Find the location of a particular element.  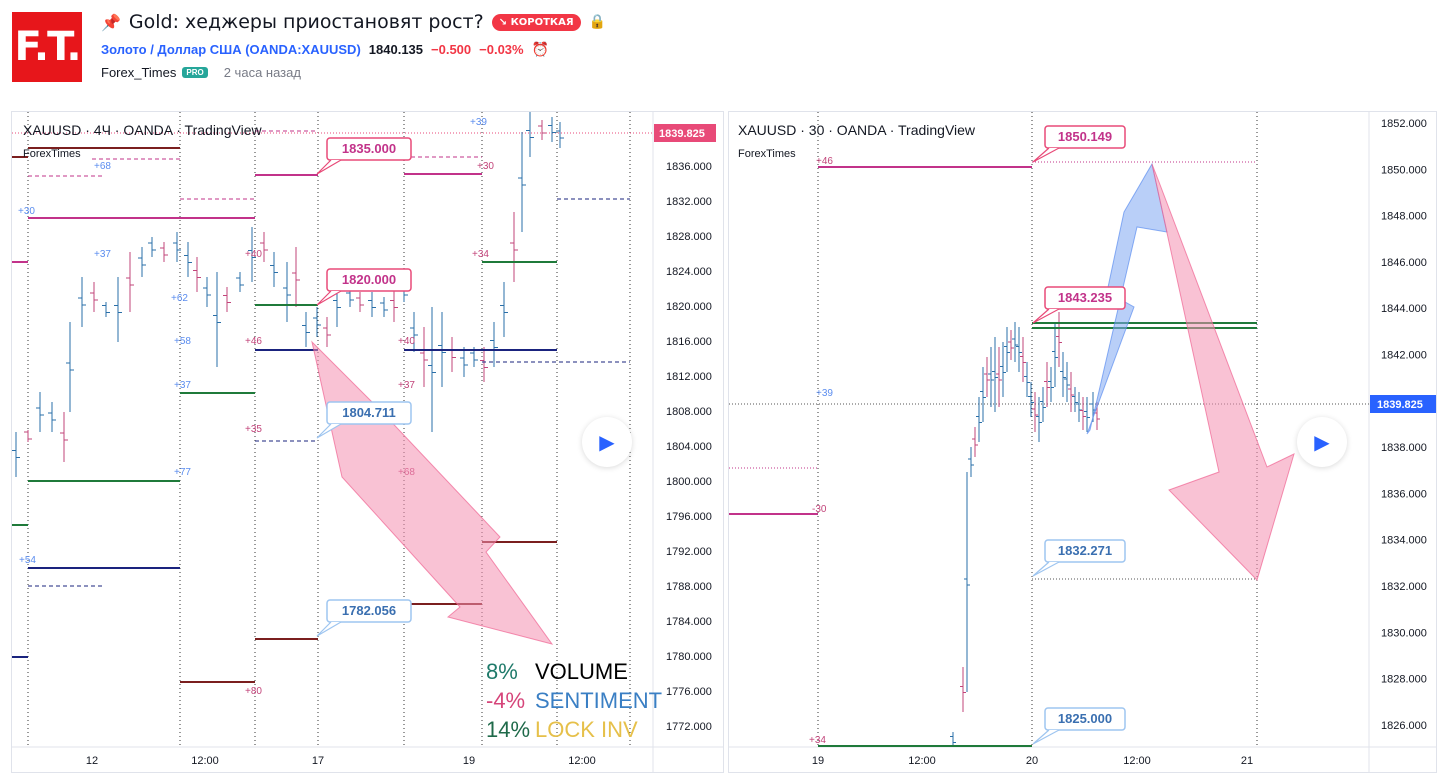

level-label: +62 is located at coordinates (179, 298).